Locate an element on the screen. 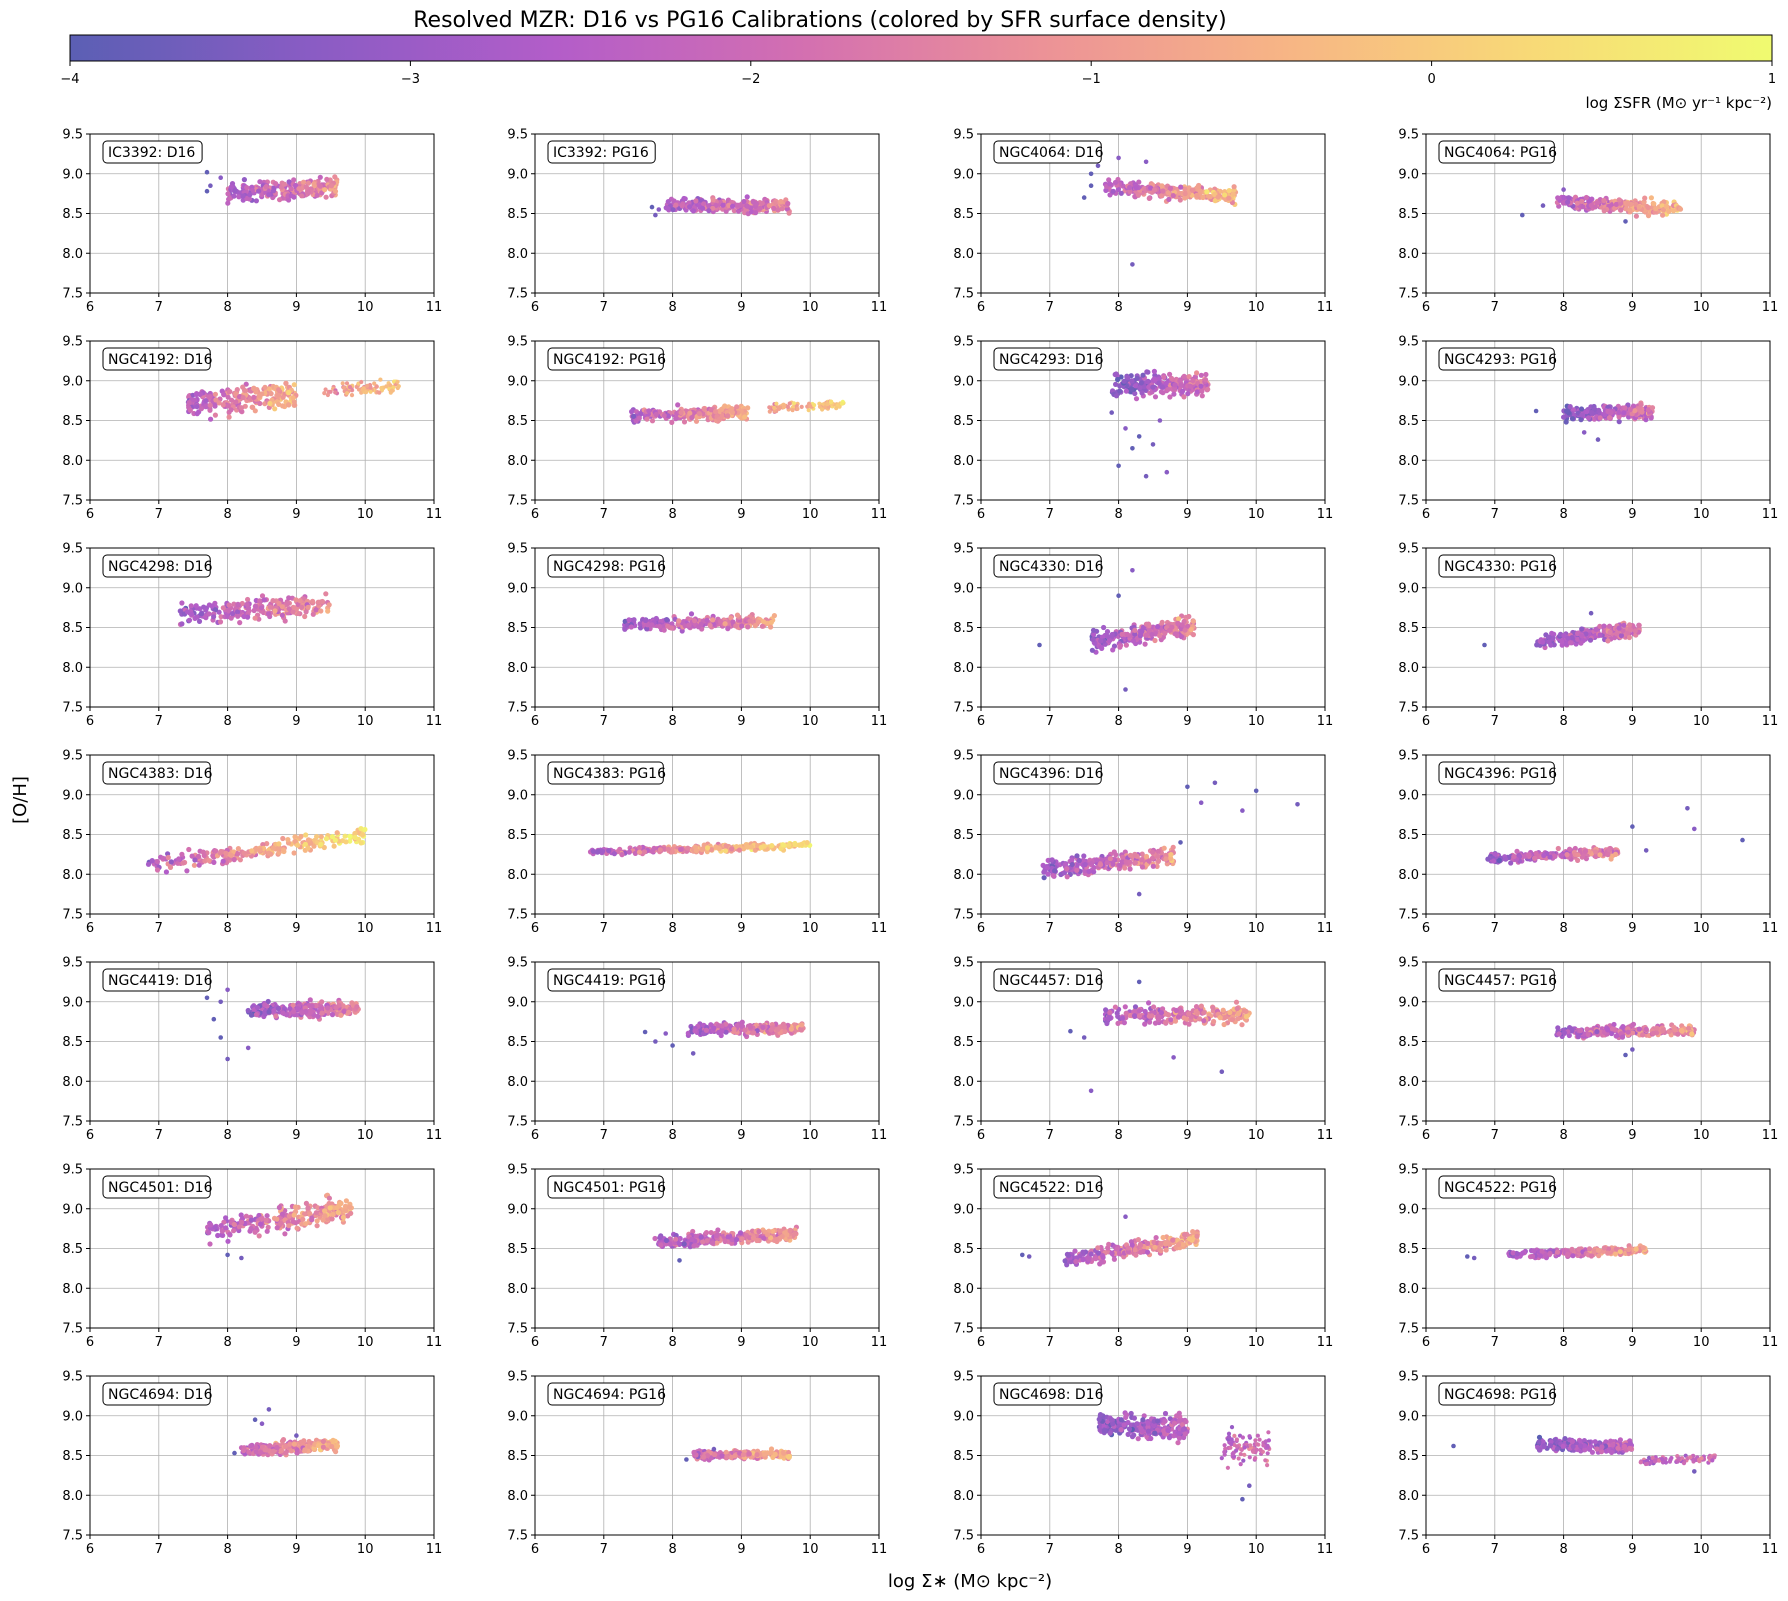 The height and width of the screenshot is (1601, 1788). x-tick-label: 7 is located at coordinates (159, 928).